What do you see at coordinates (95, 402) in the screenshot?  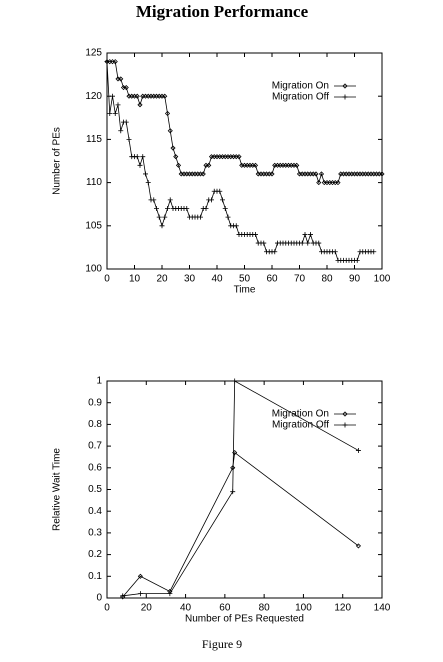 I see `y-tick-label: 0.9` at bounding box center [95, 402].